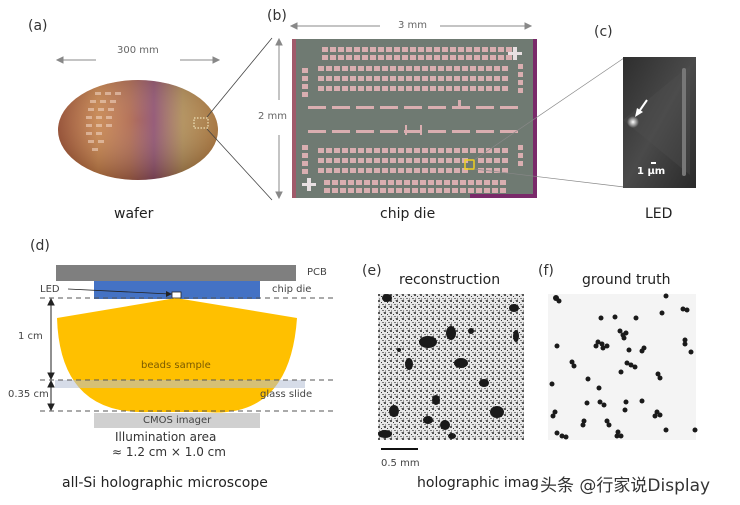 Image resolution: width=740 pixels, height=505 pixels. I want to click on beads-sample-label: beads sample, so click(176, 365).